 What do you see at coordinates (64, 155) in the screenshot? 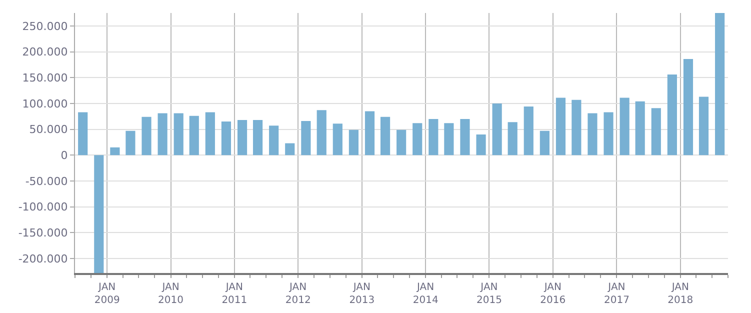
I see `y-tick-label: 0` at bounding box center [64, 155].